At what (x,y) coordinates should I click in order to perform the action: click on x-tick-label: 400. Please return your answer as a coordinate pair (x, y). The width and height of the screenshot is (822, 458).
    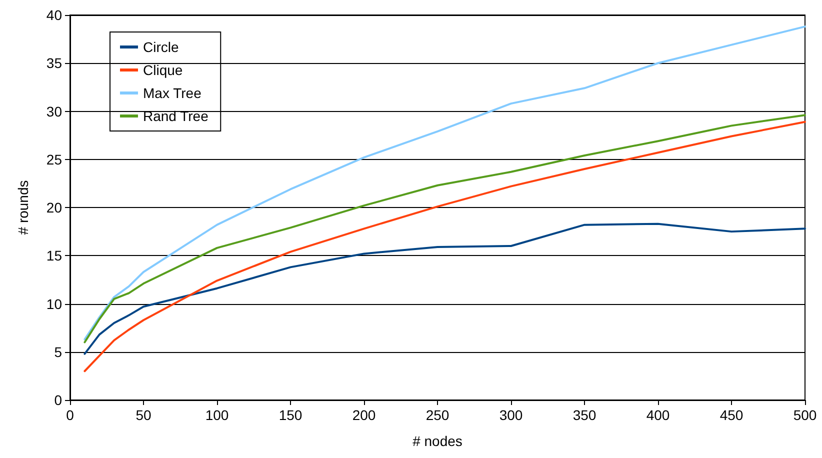
    Looking at the image, I should click on (658, 415).